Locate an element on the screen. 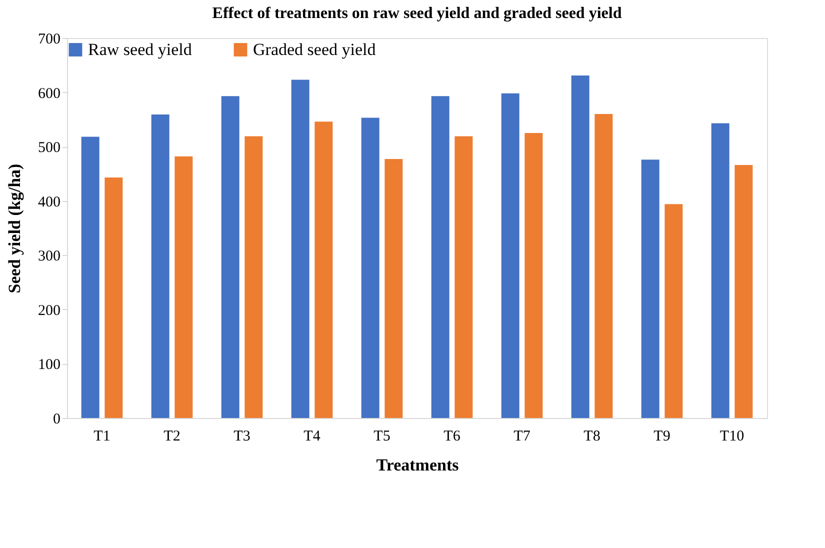 Image resolution: width=825 pixels, height=548 pixels. x-tick-label: T2 is located at coordinates (172, 436).